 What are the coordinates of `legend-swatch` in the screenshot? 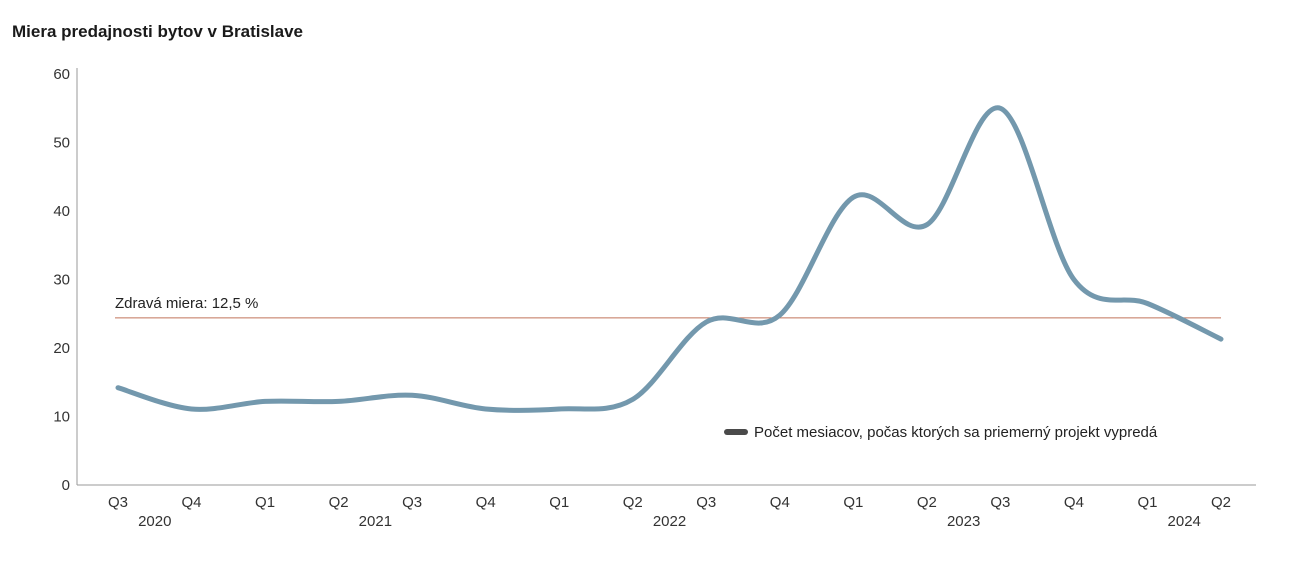 It's located at (736, 432).